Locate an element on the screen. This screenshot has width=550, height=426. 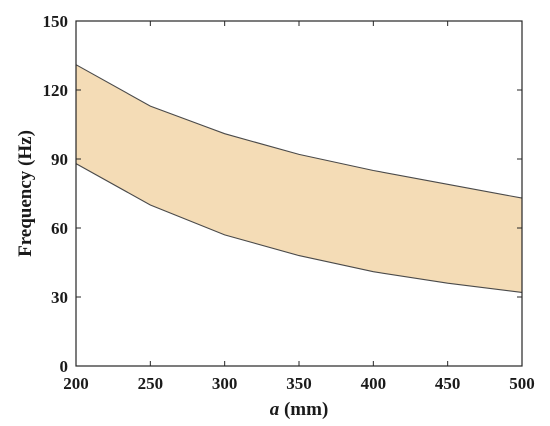
y-tick-label: 60 is located at coordinates (59, 228).